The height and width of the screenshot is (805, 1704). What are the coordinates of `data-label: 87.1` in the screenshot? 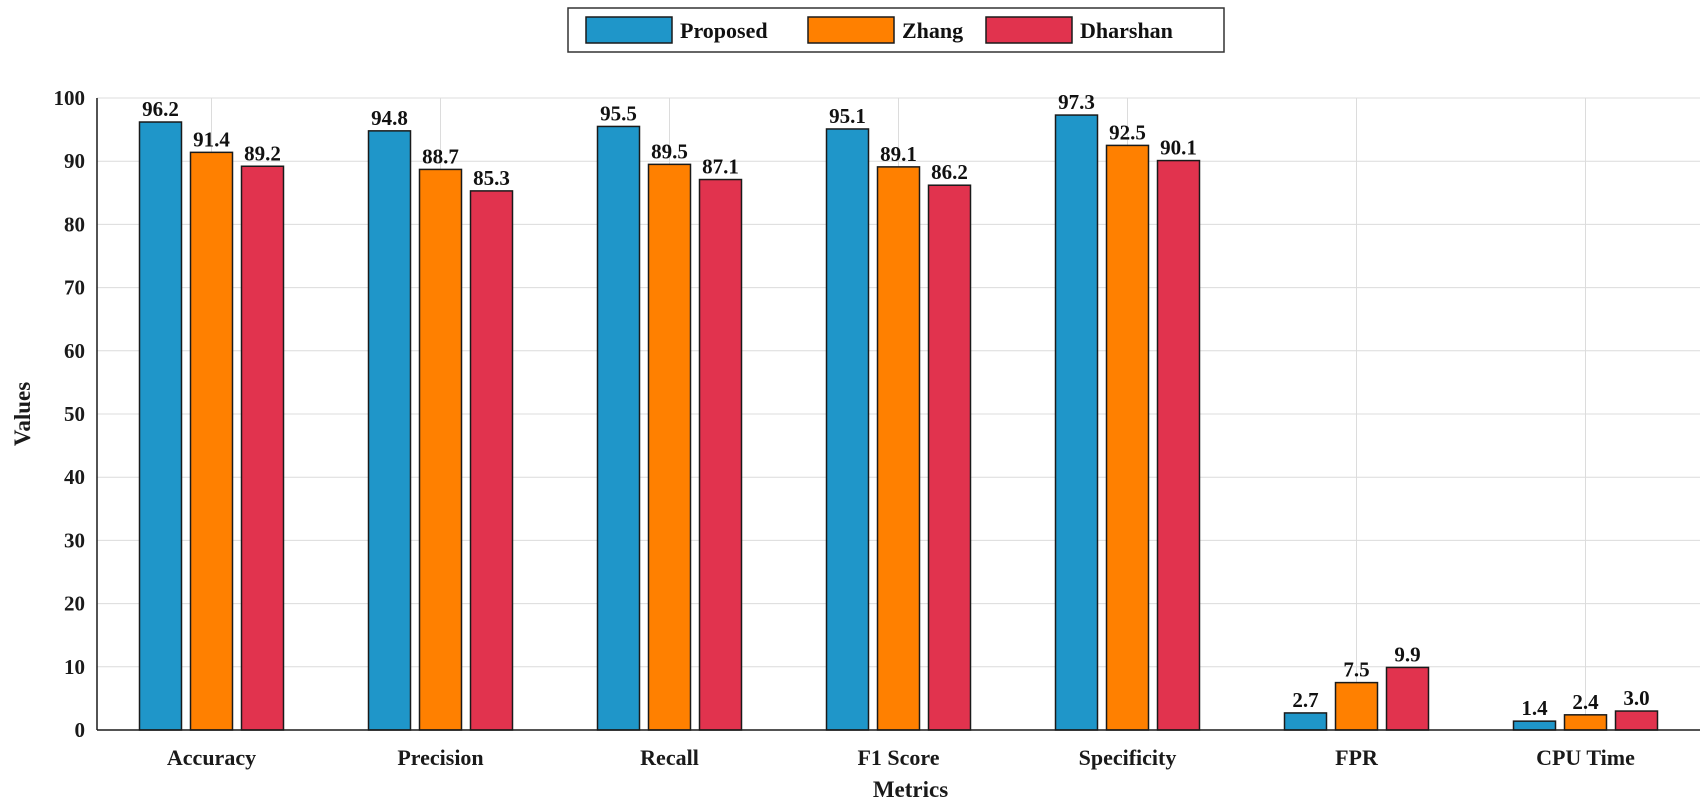 It's located at (720, 167).